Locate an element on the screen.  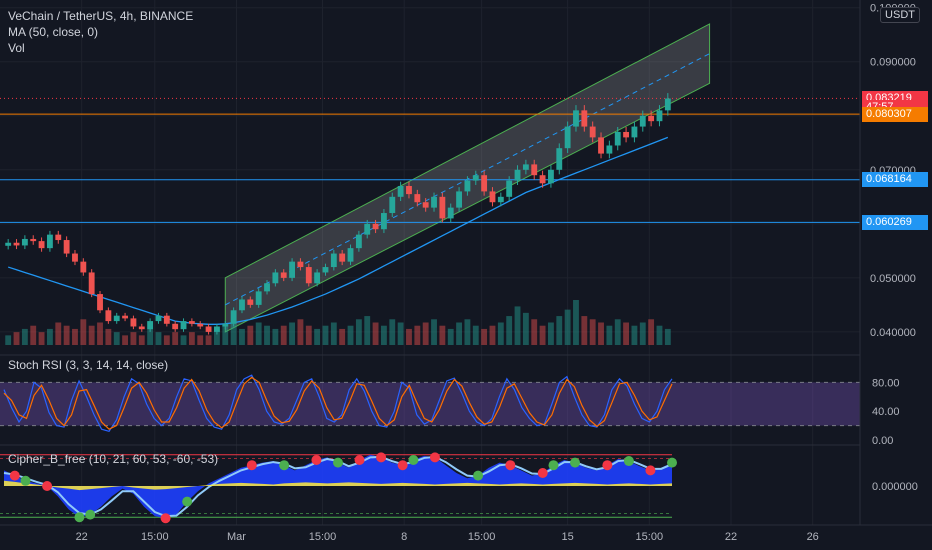
currency-badge: USDT is located at coordinates (900, 15).